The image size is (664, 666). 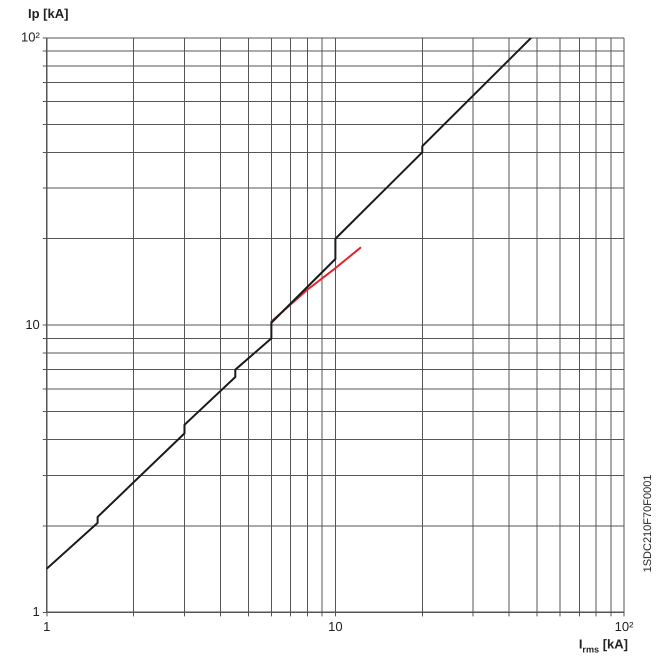 I want to click on y-tick-label: 10, so click(x=32, y=324).